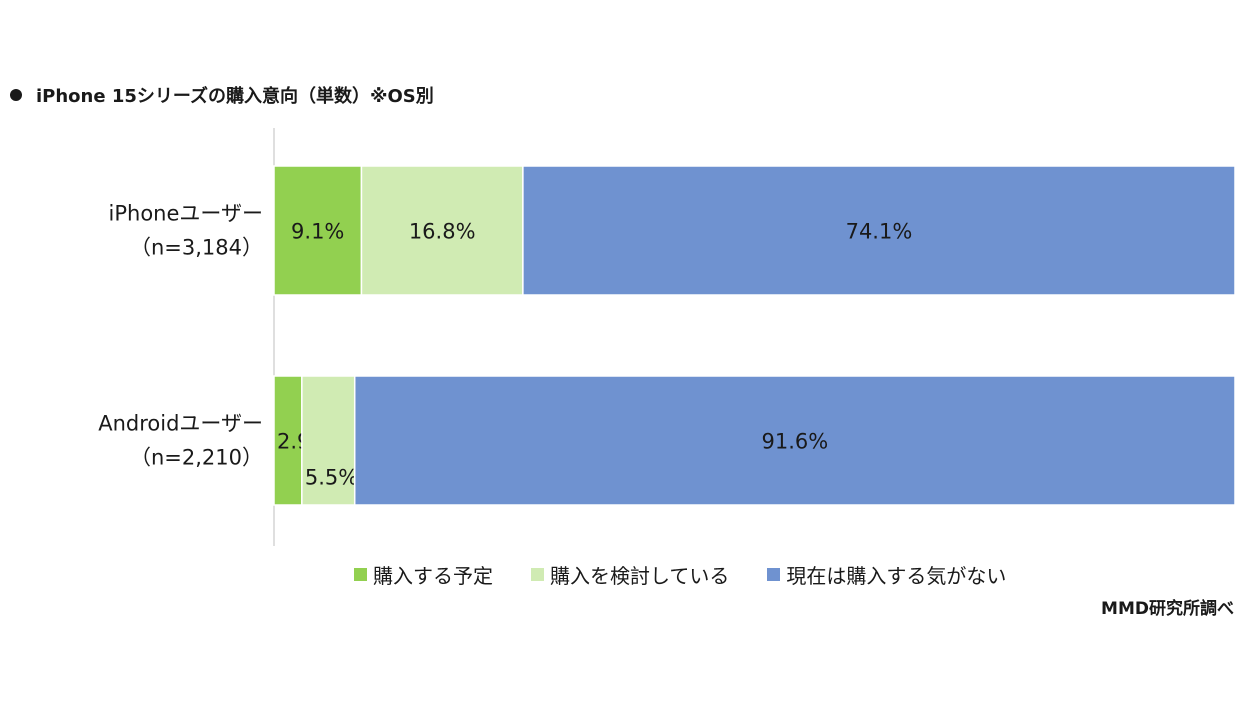  I want to click on legend-swatch-no-intent, so click(774, 574).